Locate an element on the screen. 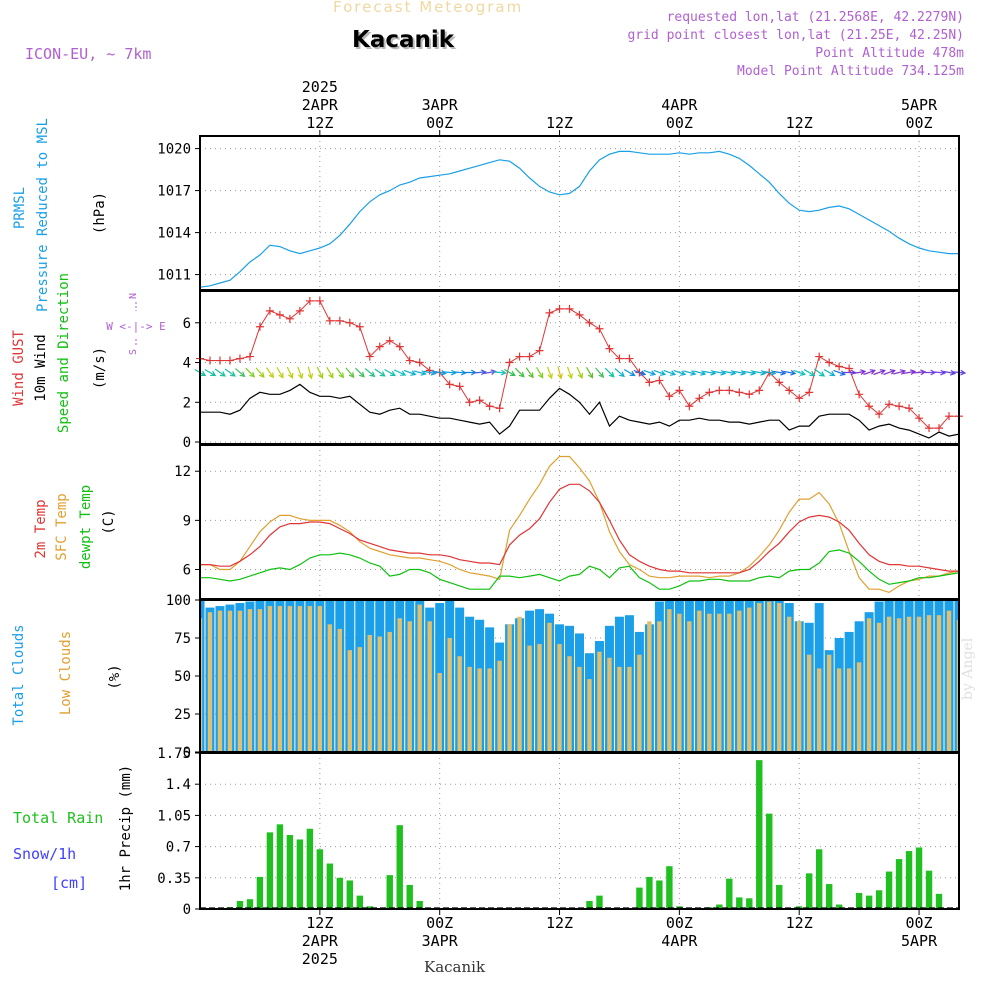 This screenshot has height=1000, width=1000. top-x-label: 2025 is located at coordinates (320, 87).